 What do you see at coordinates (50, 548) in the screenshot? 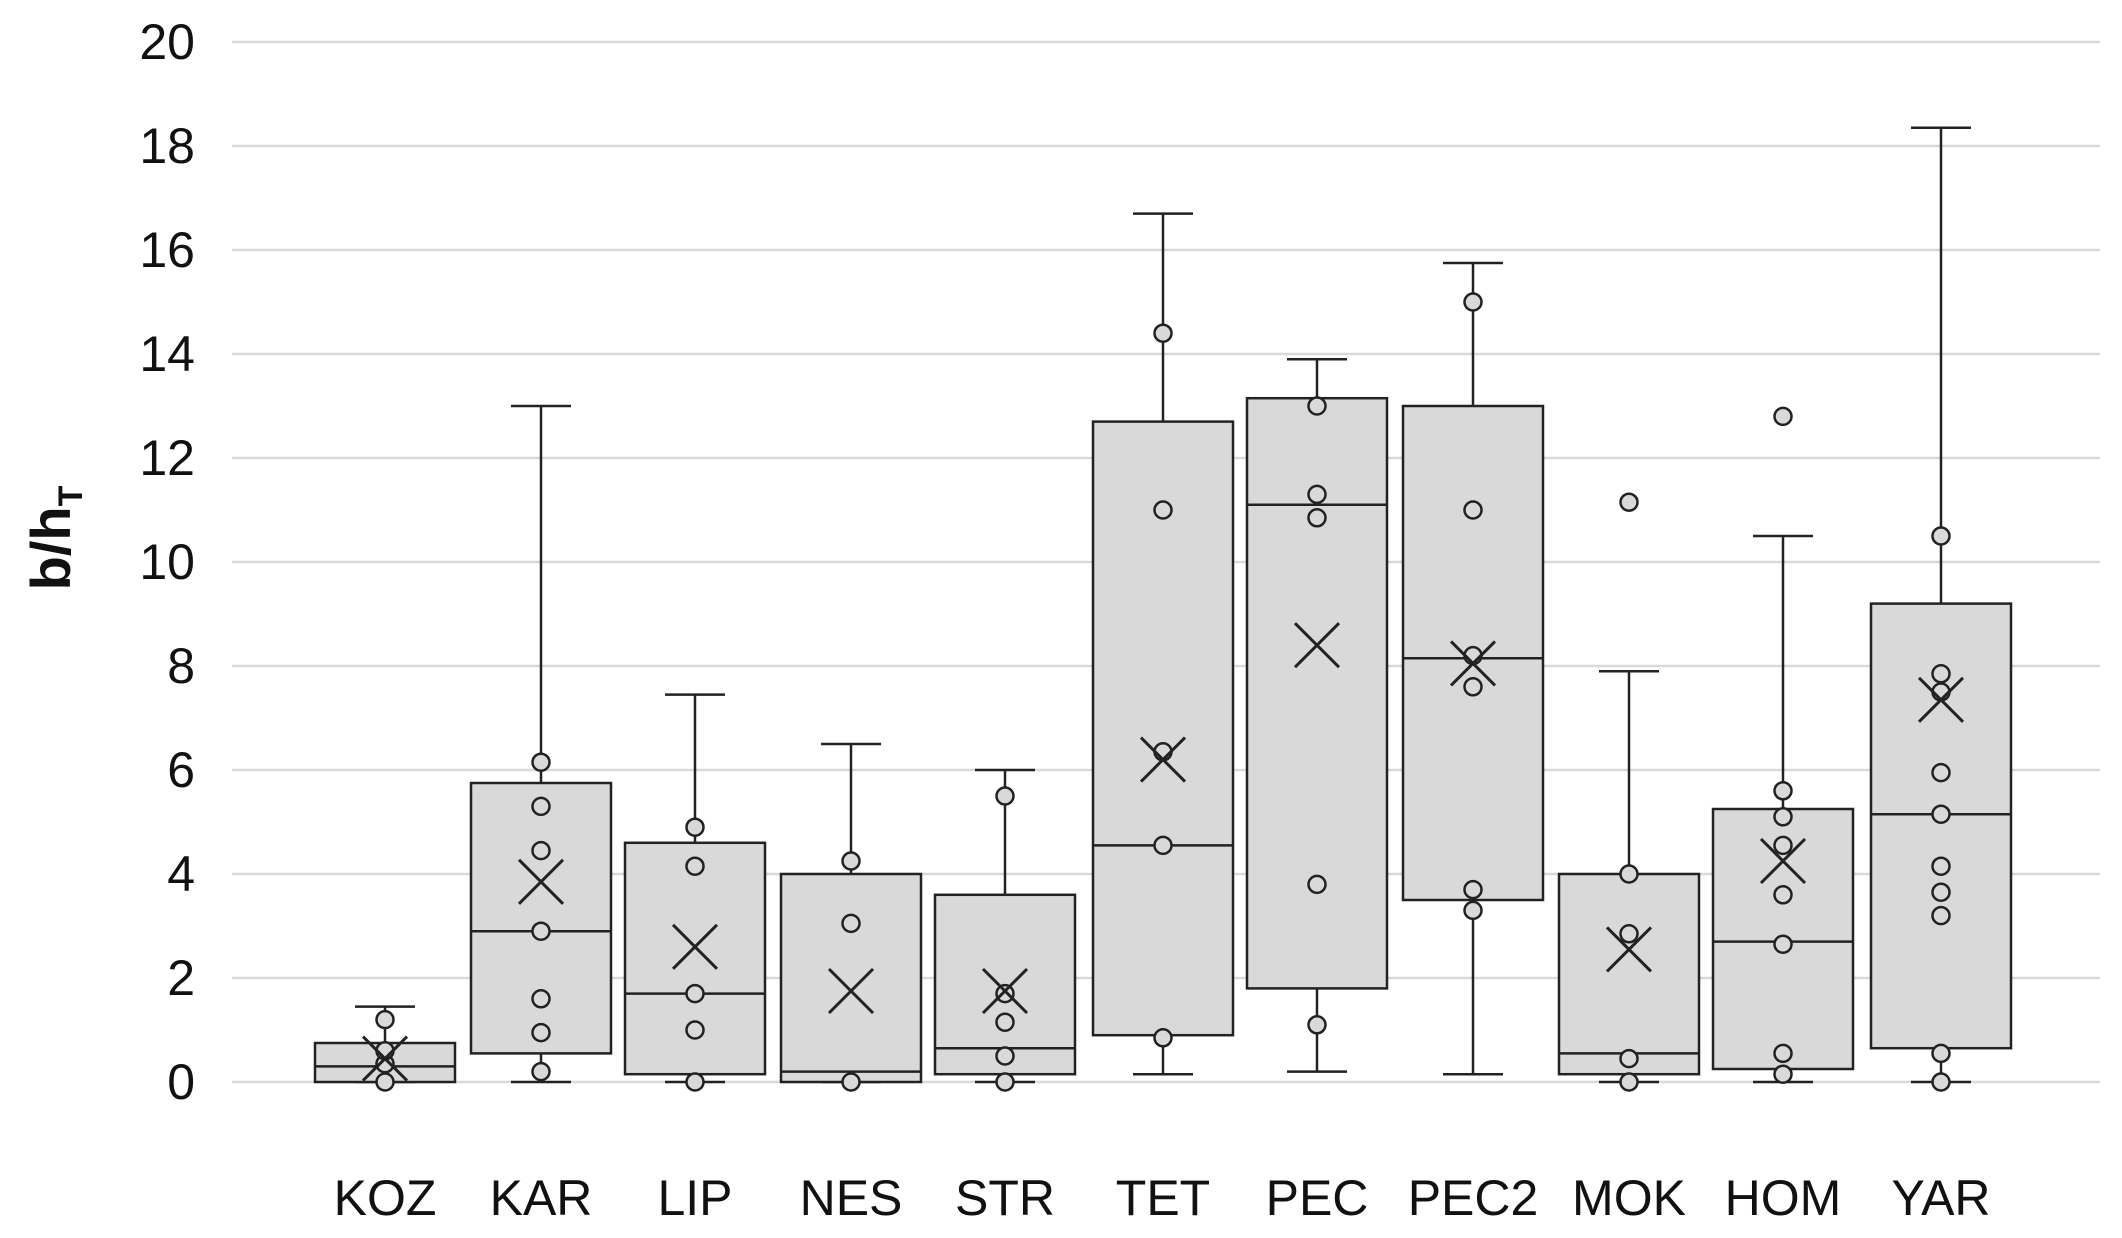
I see `y-axis-title-main: b/h` at bounding box center [50, 548].